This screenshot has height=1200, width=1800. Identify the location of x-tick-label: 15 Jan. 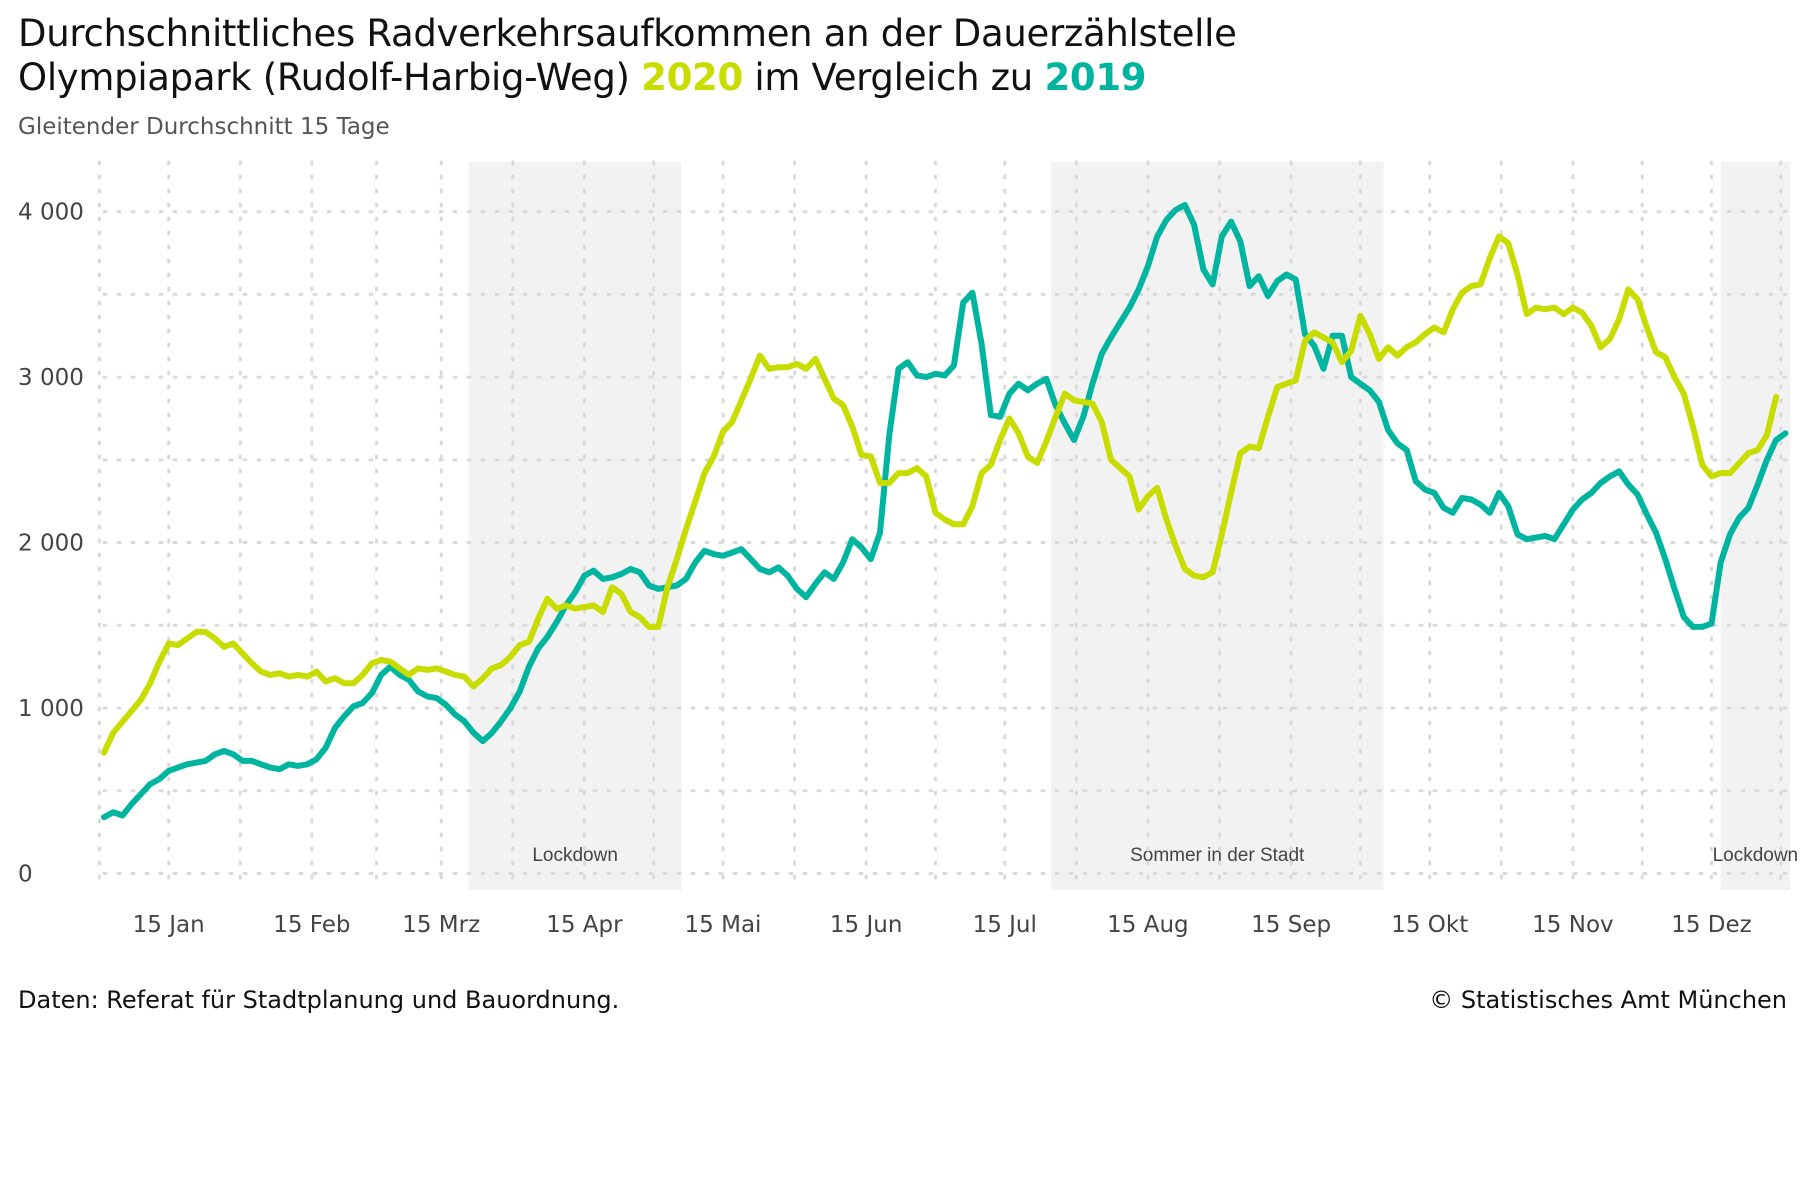
(169, 925).